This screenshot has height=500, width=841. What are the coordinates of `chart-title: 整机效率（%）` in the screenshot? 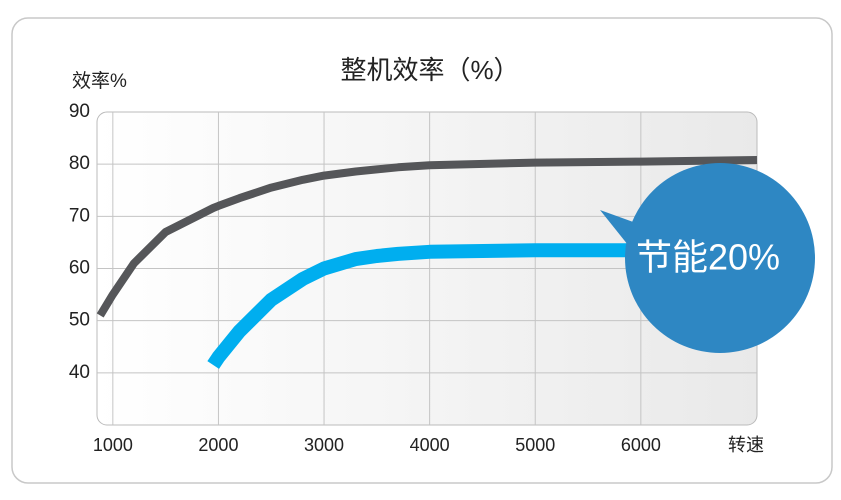 It's located at (429, 70).